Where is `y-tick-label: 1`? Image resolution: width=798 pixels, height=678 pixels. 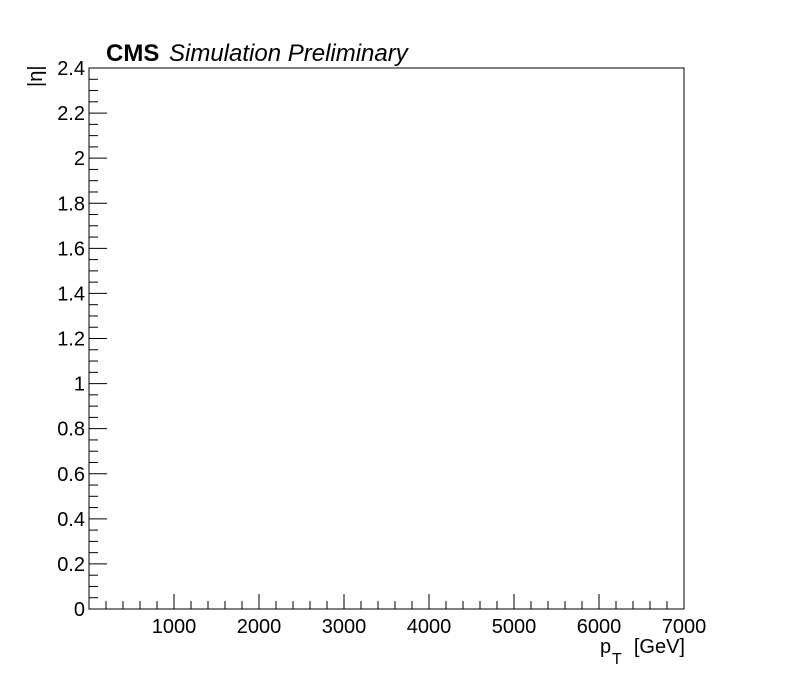 y-tick-label: 1 is located at coordinates (79, 385).